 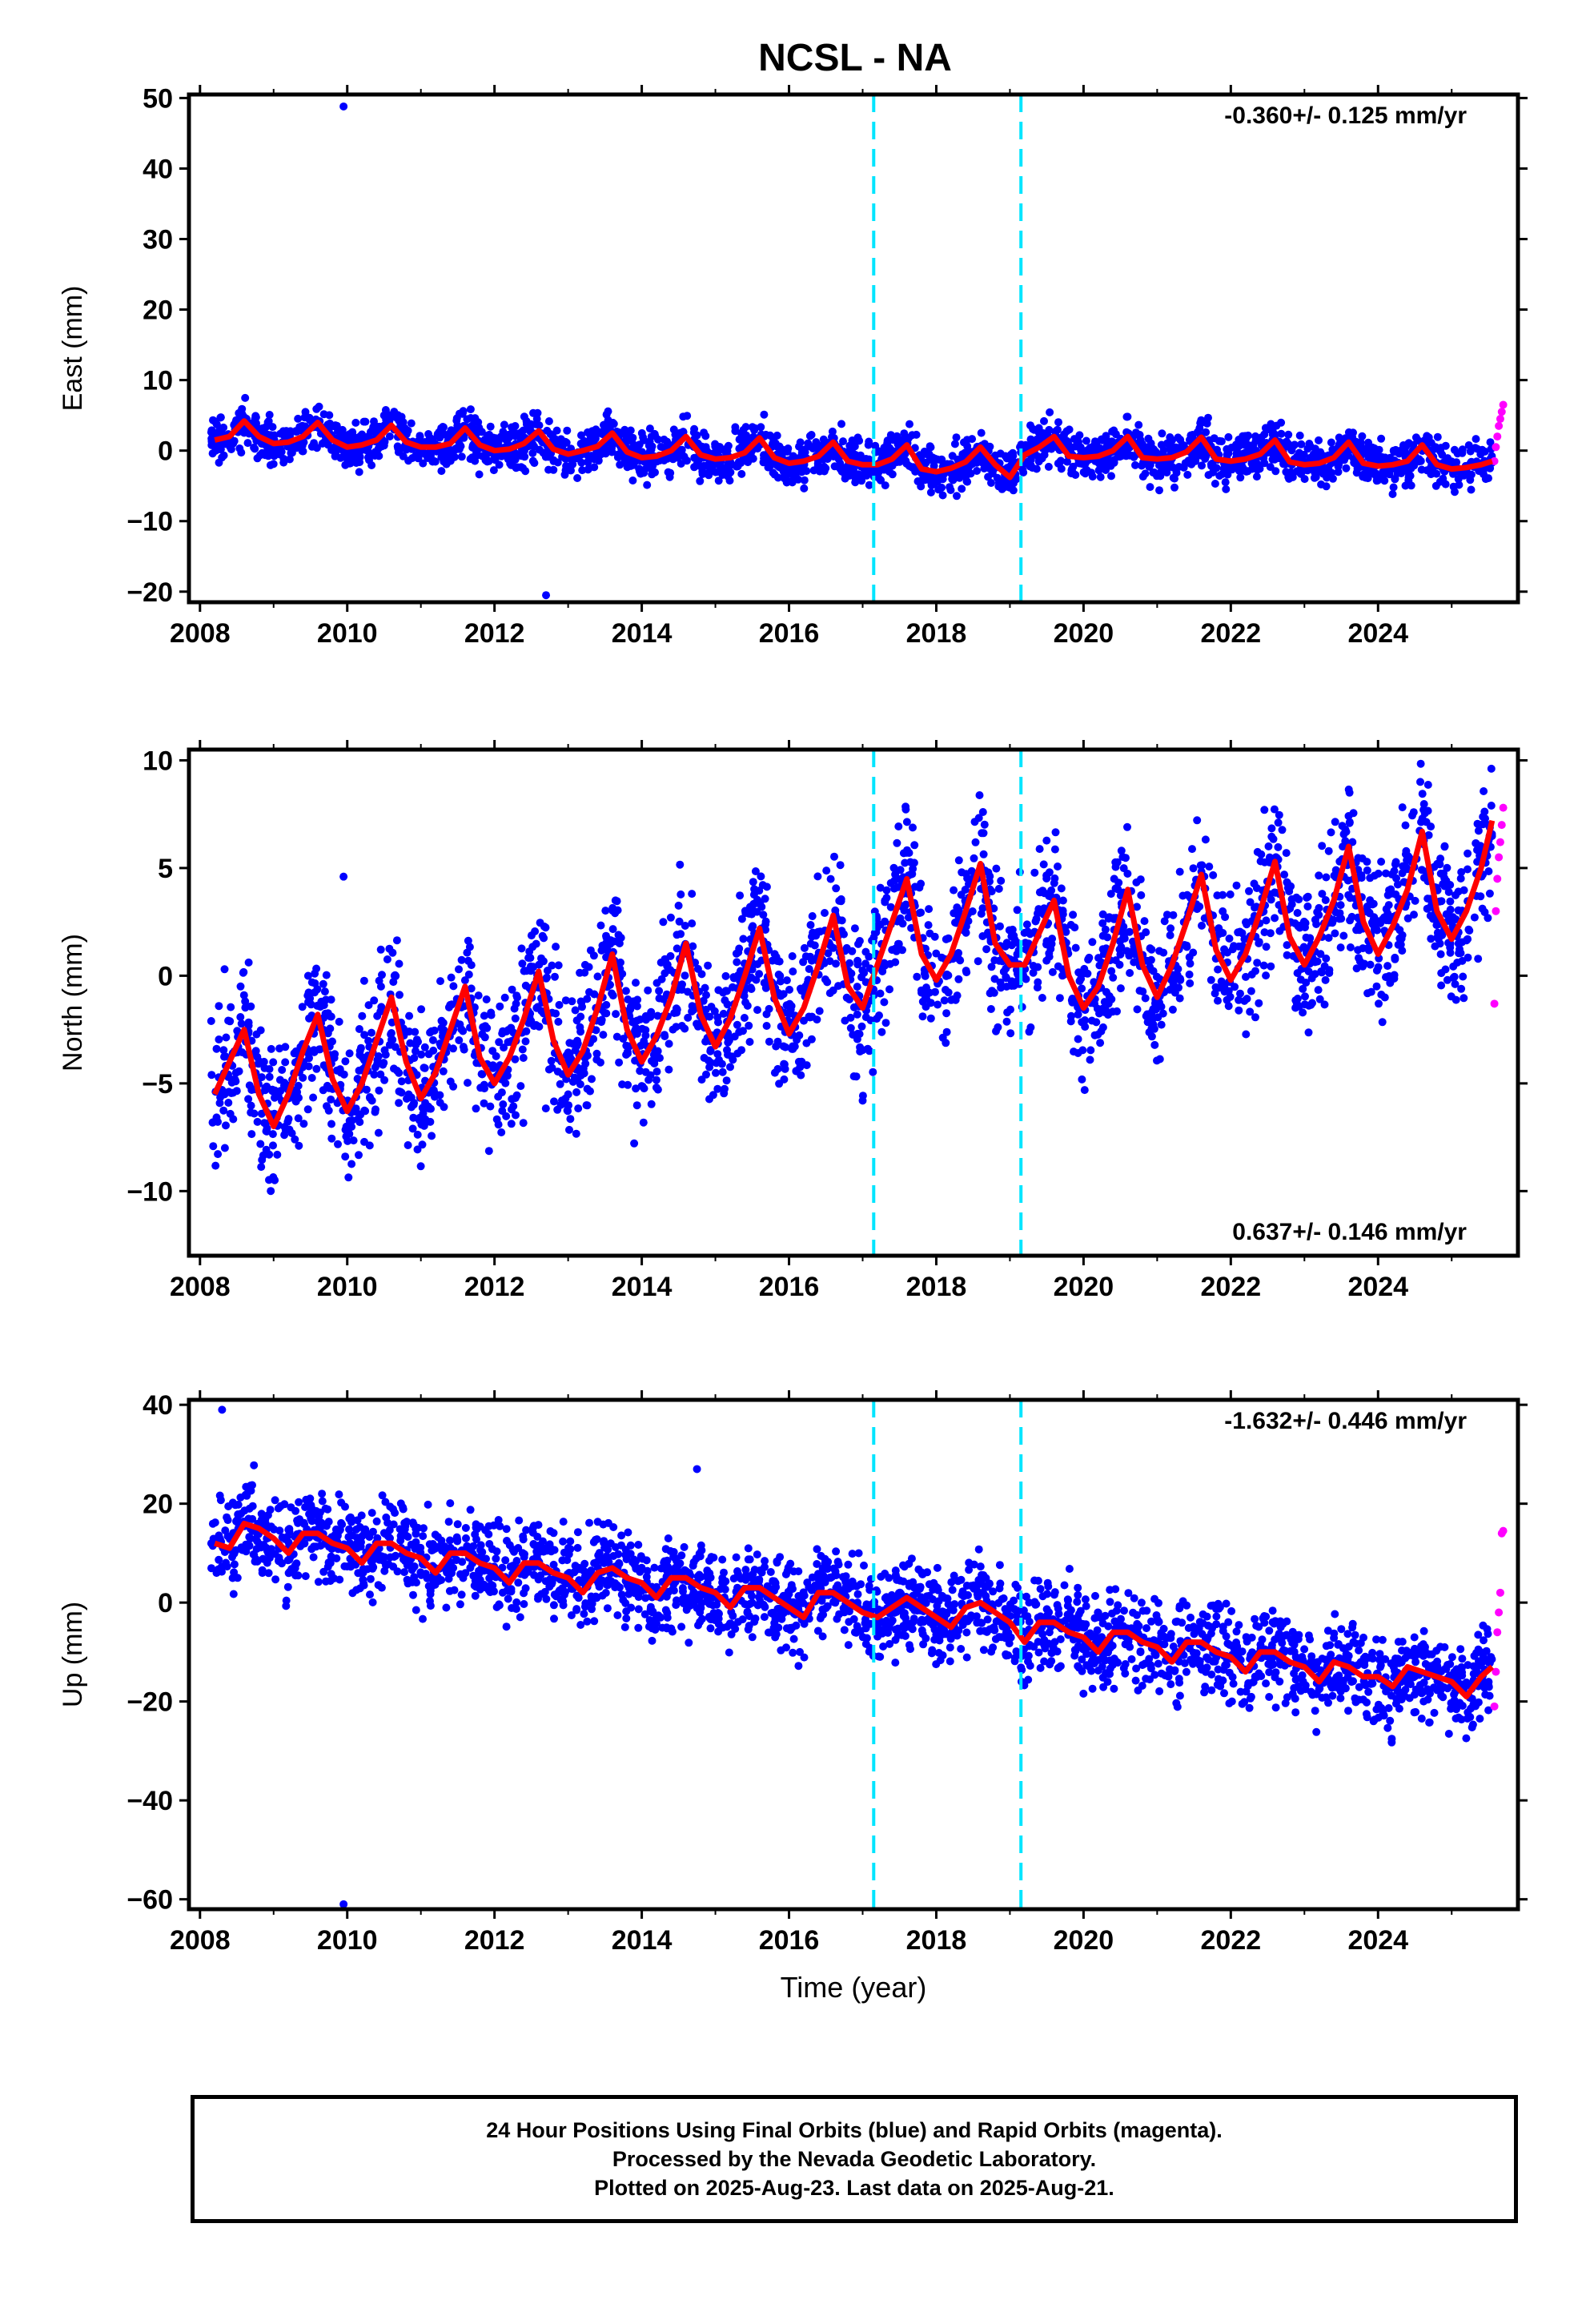 I want to click on east-rapid-point, so click(x=1500, y=419).